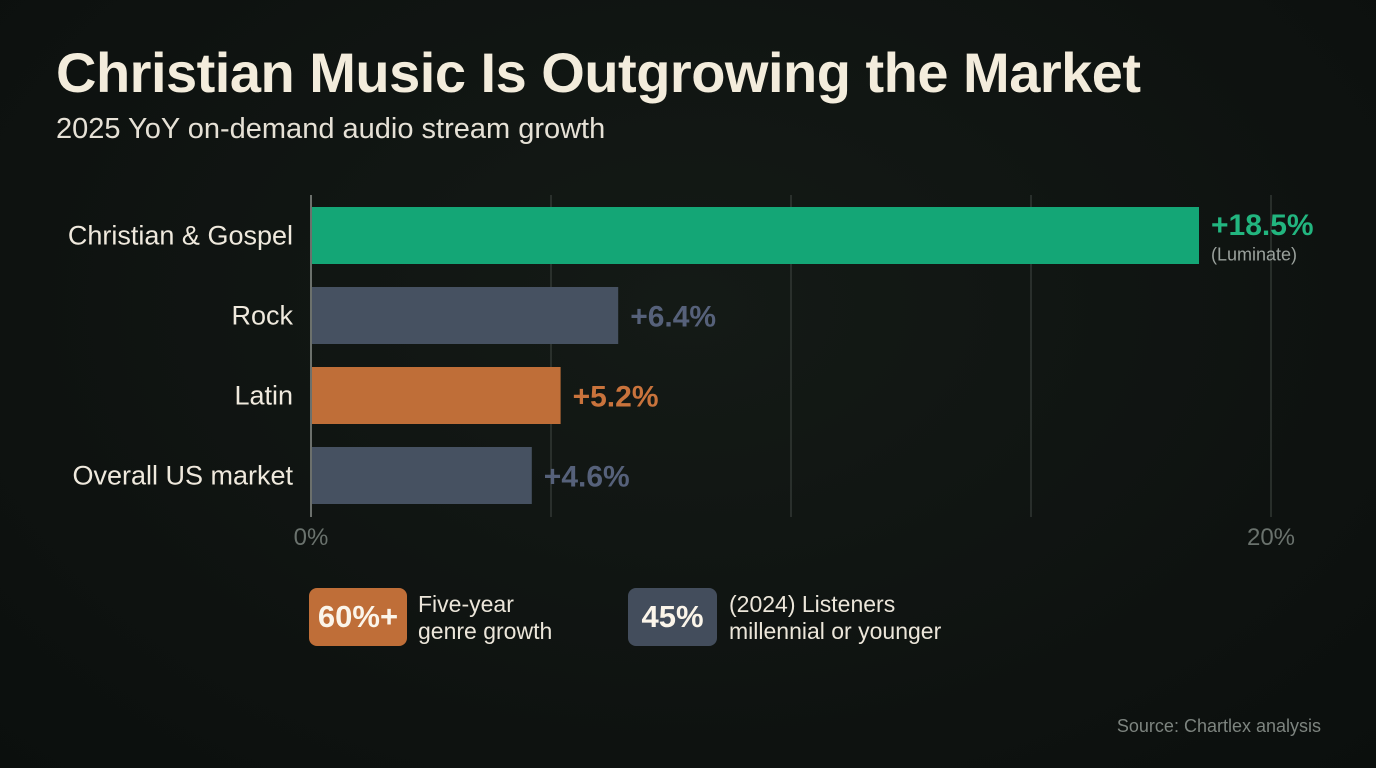 The height and width of the screenshot is (768, 1376). Describe the element at coordinates (262, 316) in the screenshot. I see `category-label: Rock` at that location.